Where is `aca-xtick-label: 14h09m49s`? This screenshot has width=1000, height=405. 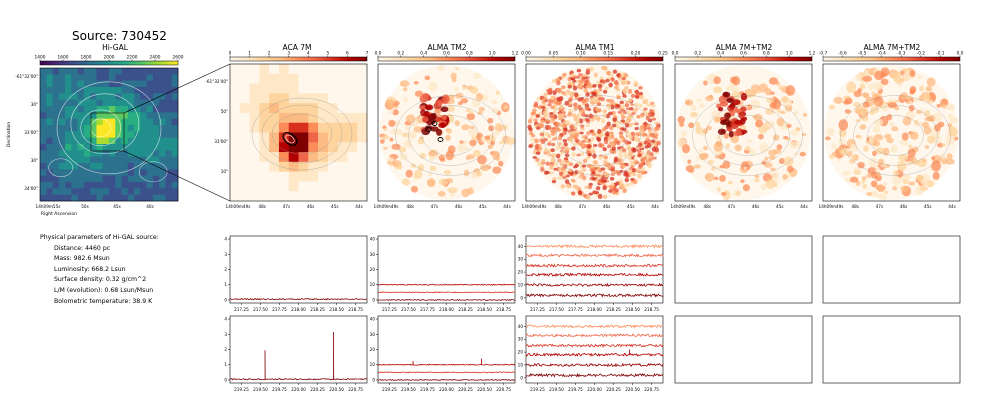
aca-xtick-label: 14h09m49s is located at coordinates (238, 206).